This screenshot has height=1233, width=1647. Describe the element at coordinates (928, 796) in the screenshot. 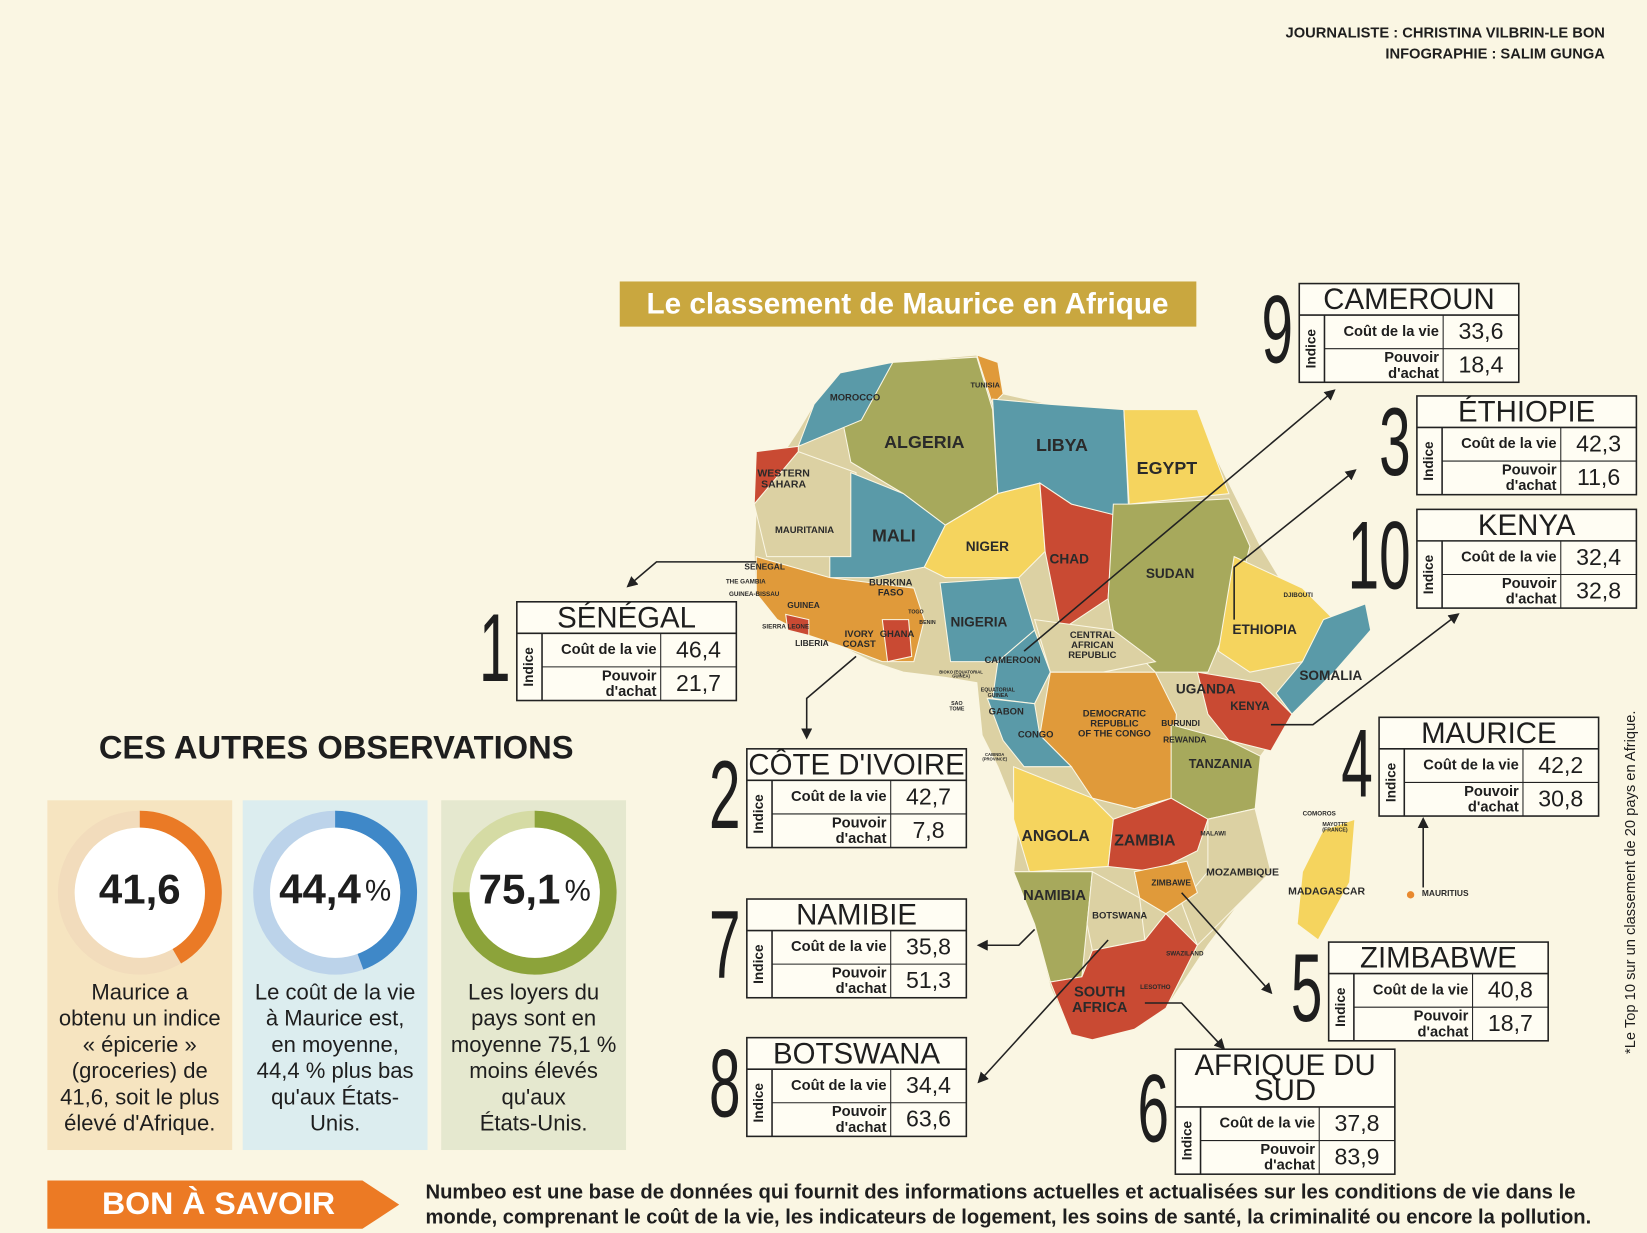

I see `row-value: 42,7` at that location.